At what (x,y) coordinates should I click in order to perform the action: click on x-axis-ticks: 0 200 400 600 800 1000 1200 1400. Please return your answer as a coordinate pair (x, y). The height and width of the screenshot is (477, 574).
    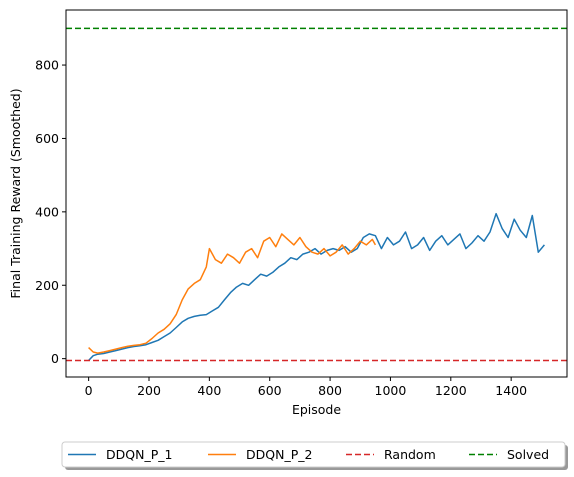
    Looking at the image, I should click on (306, 387).